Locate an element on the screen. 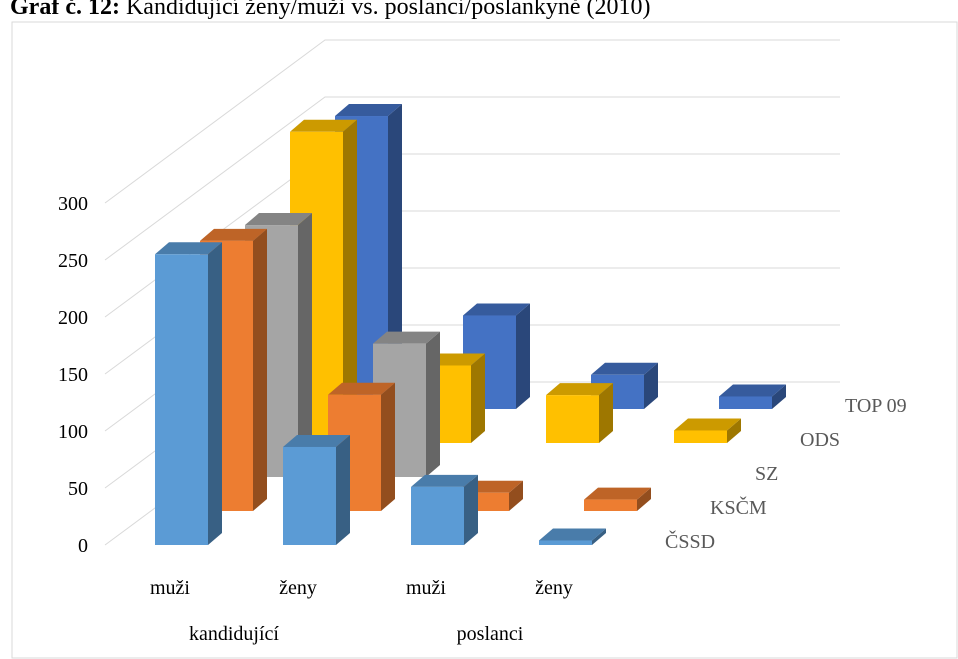 The height and width of the screenshot is (659, 958). title-prefix: Graf č. 12: is located at coordinates (65, 10).